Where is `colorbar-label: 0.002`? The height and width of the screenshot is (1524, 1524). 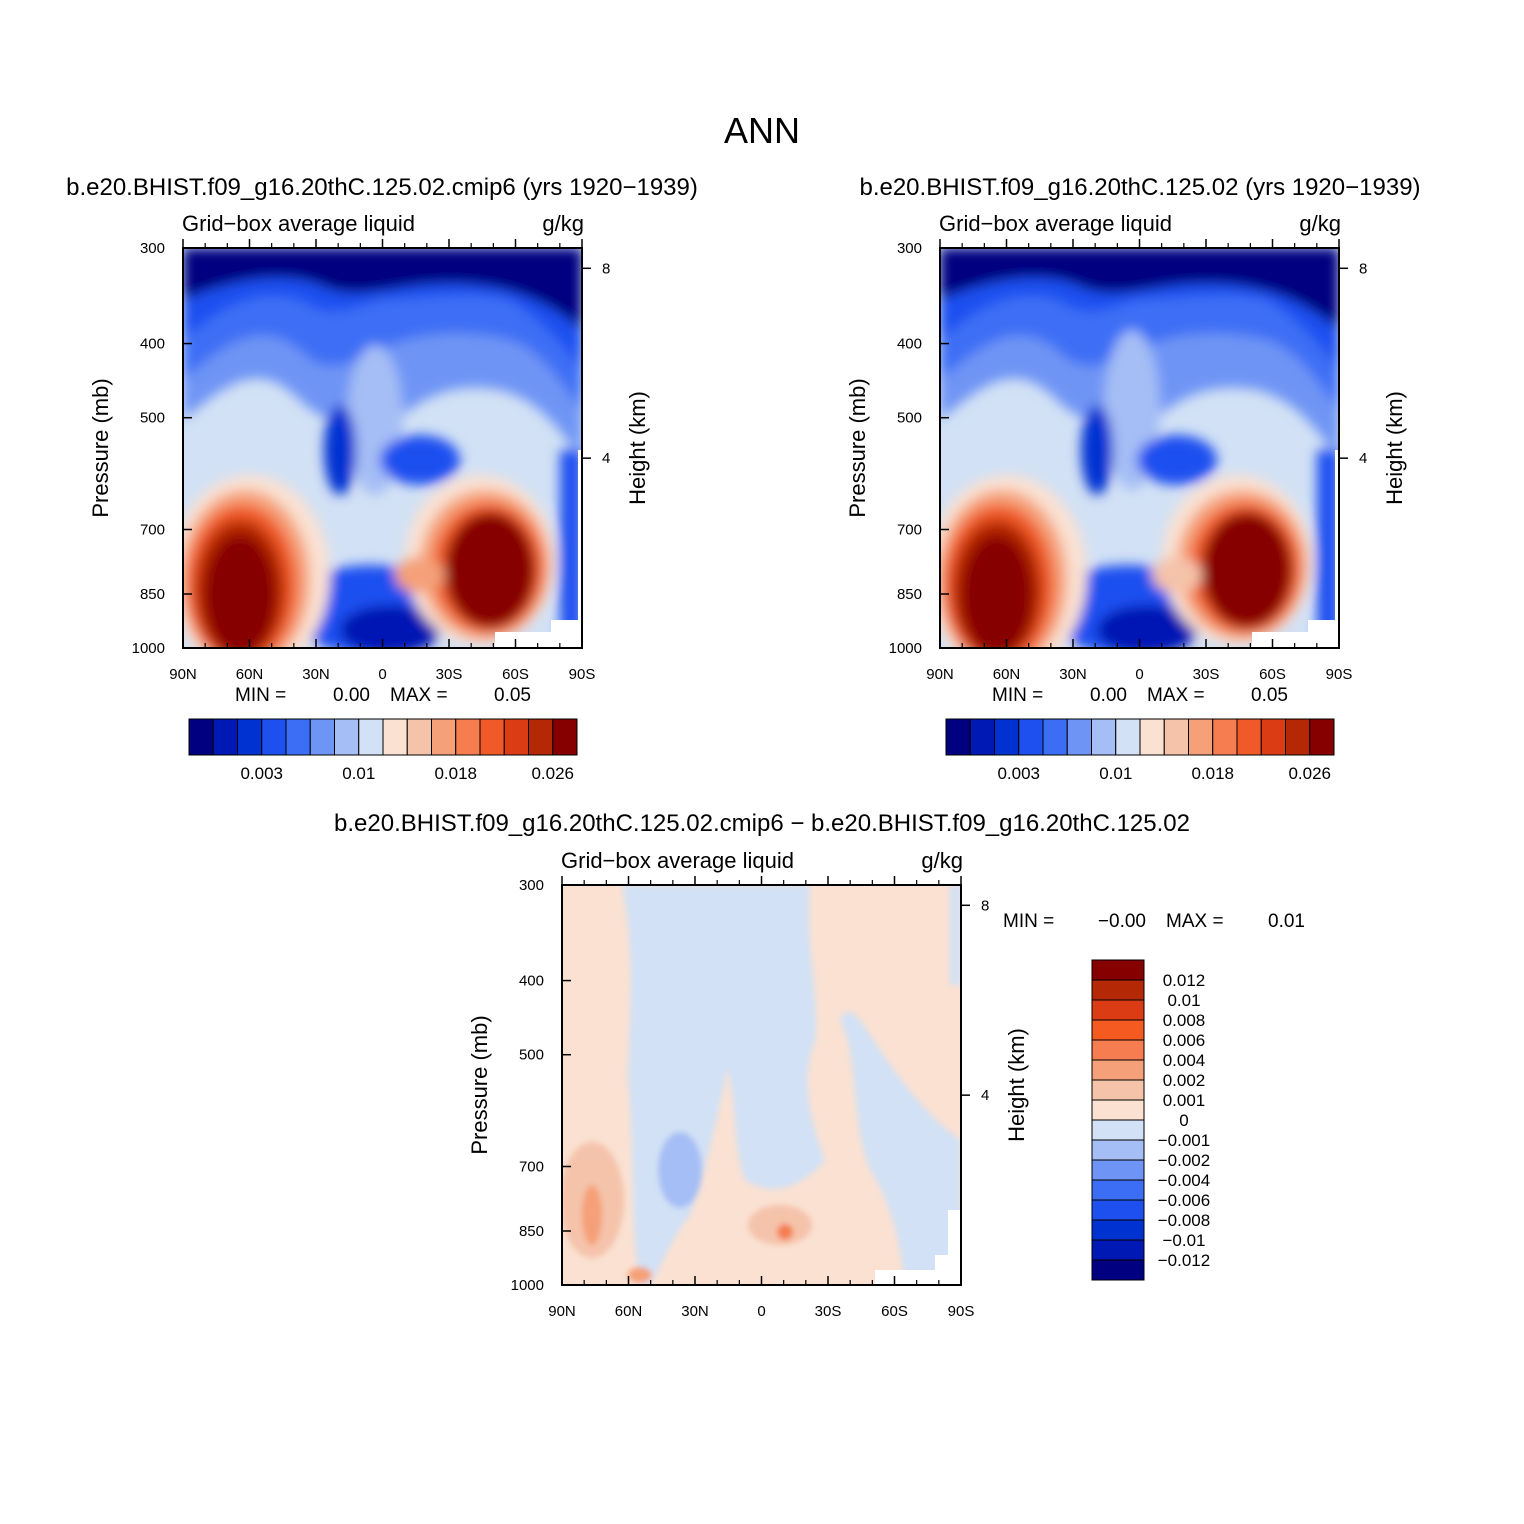
colorbar-label: 0.002 is located at coordinates (1184, 1080).